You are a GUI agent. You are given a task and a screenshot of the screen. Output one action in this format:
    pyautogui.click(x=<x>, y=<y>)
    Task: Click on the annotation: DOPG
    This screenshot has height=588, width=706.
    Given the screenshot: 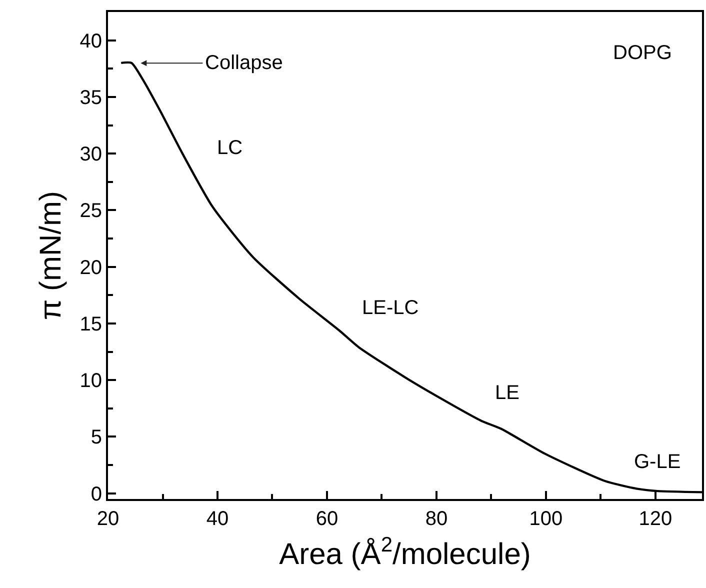 What is the action you would take?
    pyautogui.click(x=642, y=53)
    